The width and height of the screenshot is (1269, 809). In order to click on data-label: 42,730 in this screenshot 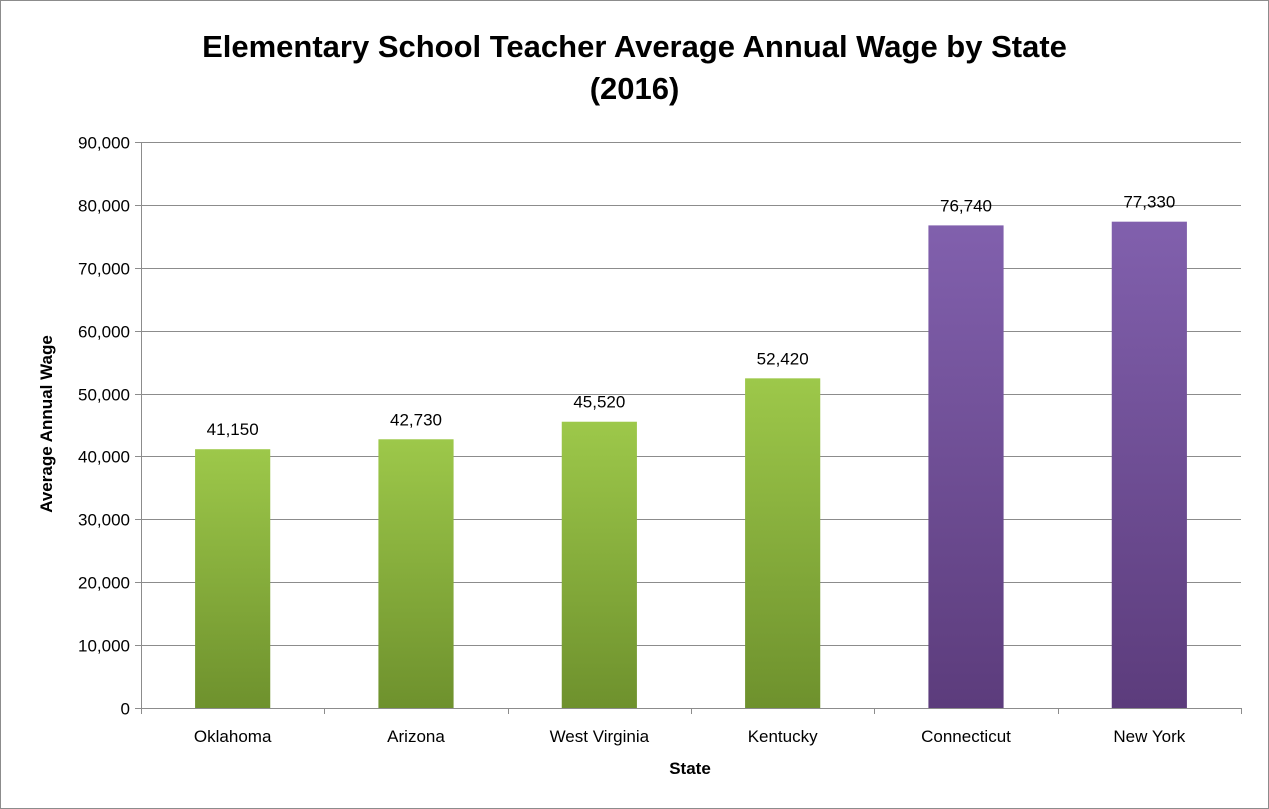, I will do `click(416, 419)`.